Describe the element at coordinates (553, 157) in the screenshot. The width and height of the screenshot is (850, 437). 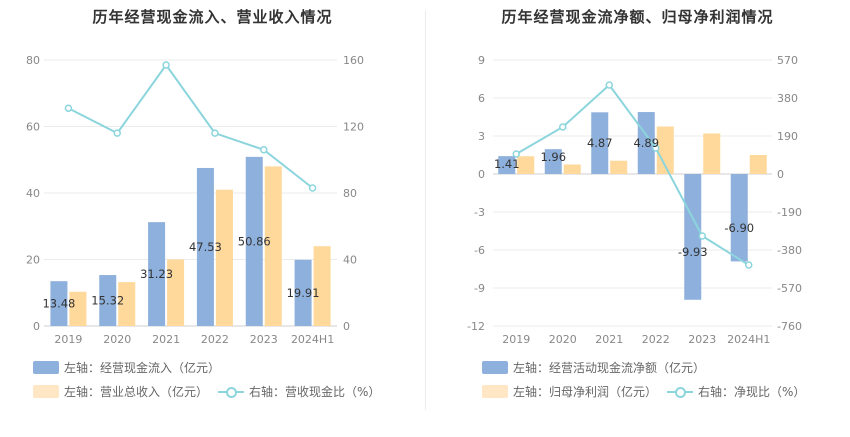
I see `data-label: 1.96` at that location.